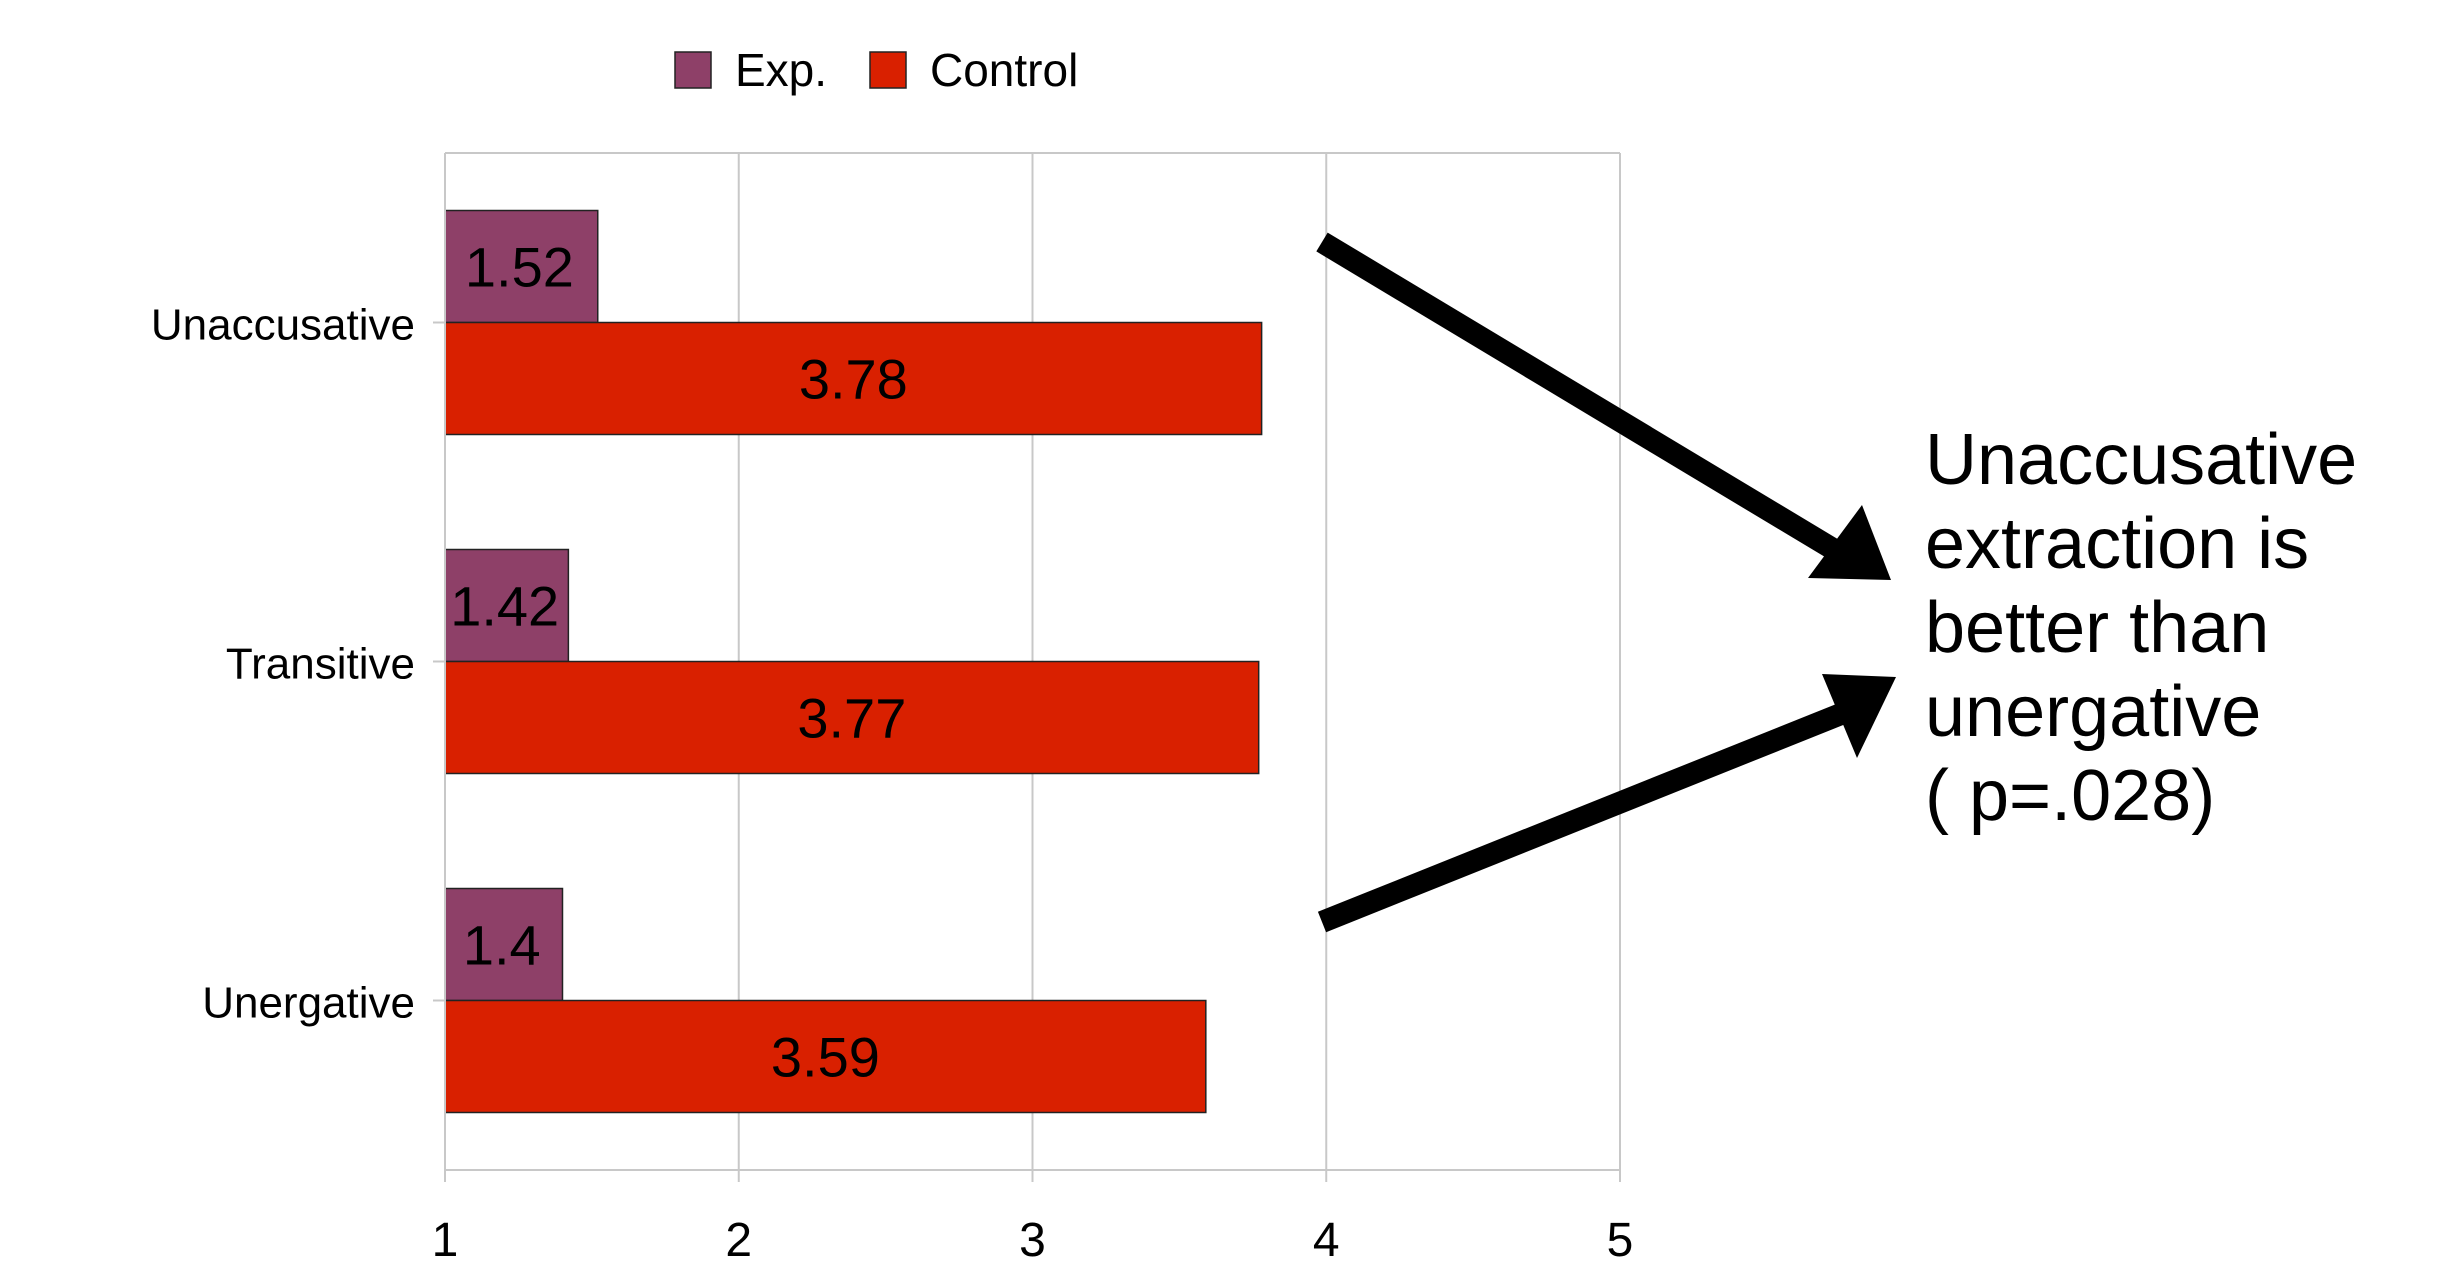  Describe the element at coordinates (1849, 542) in the screenshot. I see `arrow-upper-head` at that location.